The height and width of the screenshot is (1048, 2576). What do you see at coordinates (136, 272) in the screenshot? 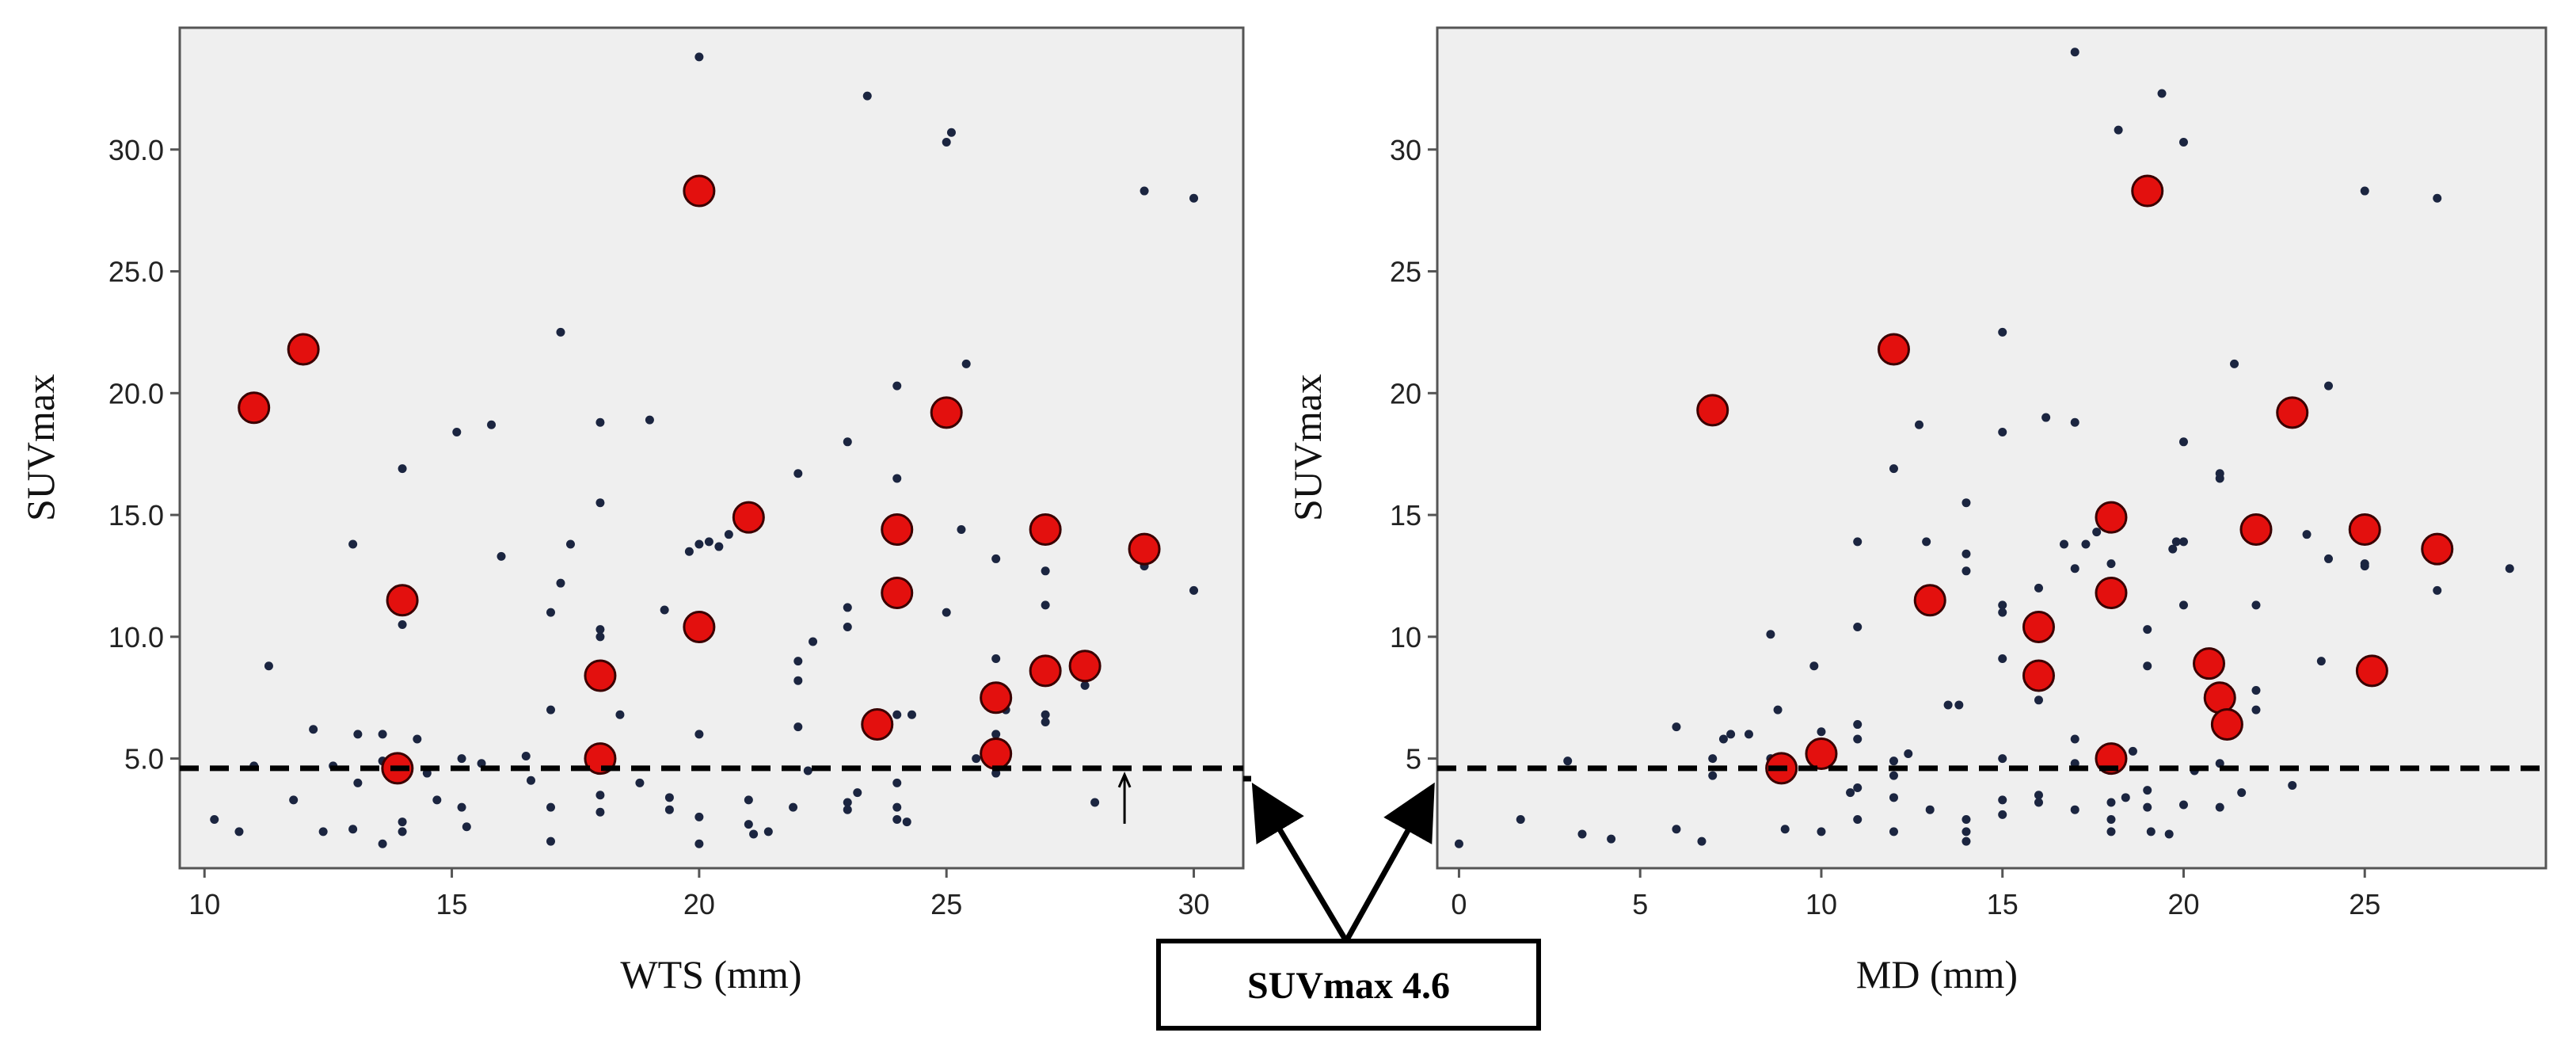
I see `wts-y-tick-label: 25.0` at bounding box center [136, 272].